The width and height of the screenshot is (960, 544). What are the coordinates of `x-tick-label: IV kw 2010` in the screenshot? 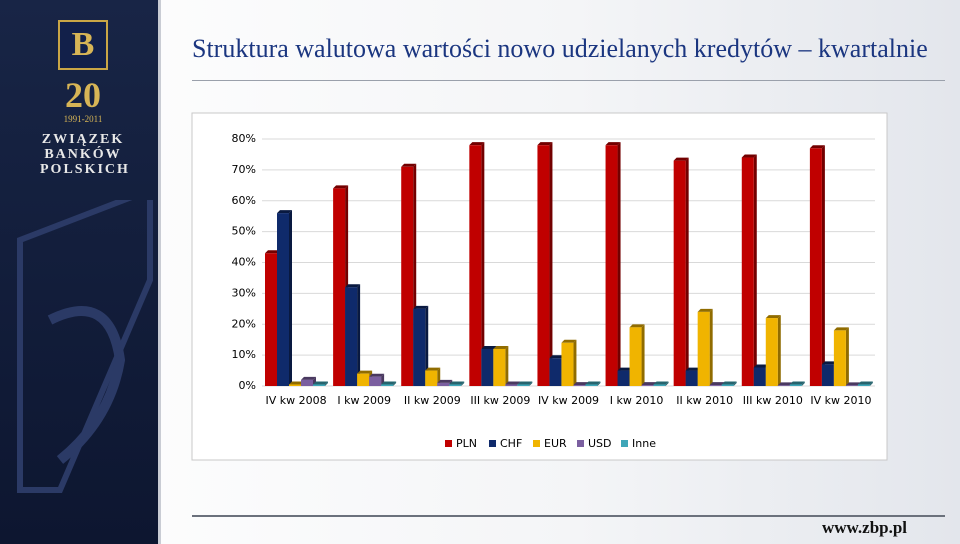 It's located at (840, 400).